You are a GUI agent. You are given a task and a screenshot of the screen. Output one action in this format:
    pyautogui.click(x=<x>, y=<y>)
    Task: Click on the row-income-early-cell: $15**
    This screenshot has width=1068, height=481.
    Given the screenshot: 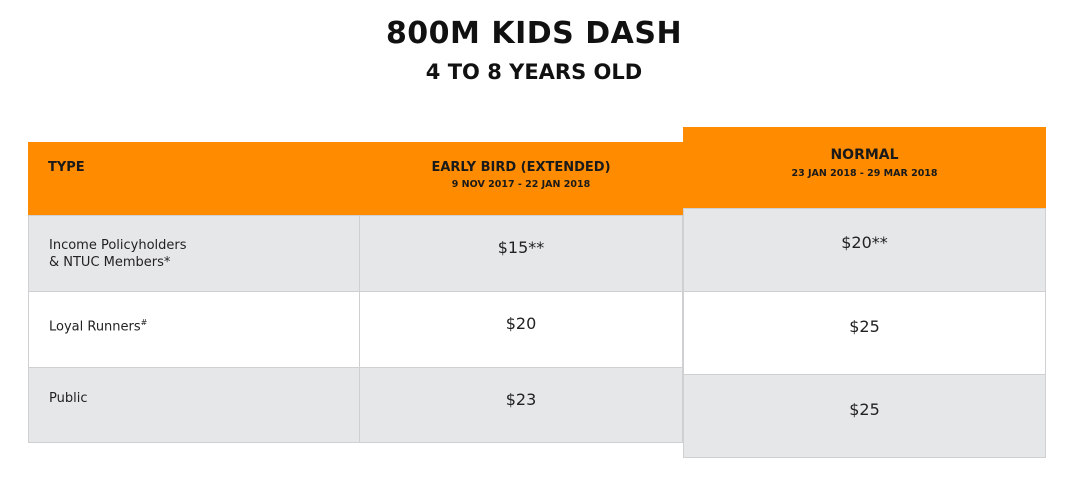 What is the action you would take?
    pyautogui.click(x=521, y=253)
    